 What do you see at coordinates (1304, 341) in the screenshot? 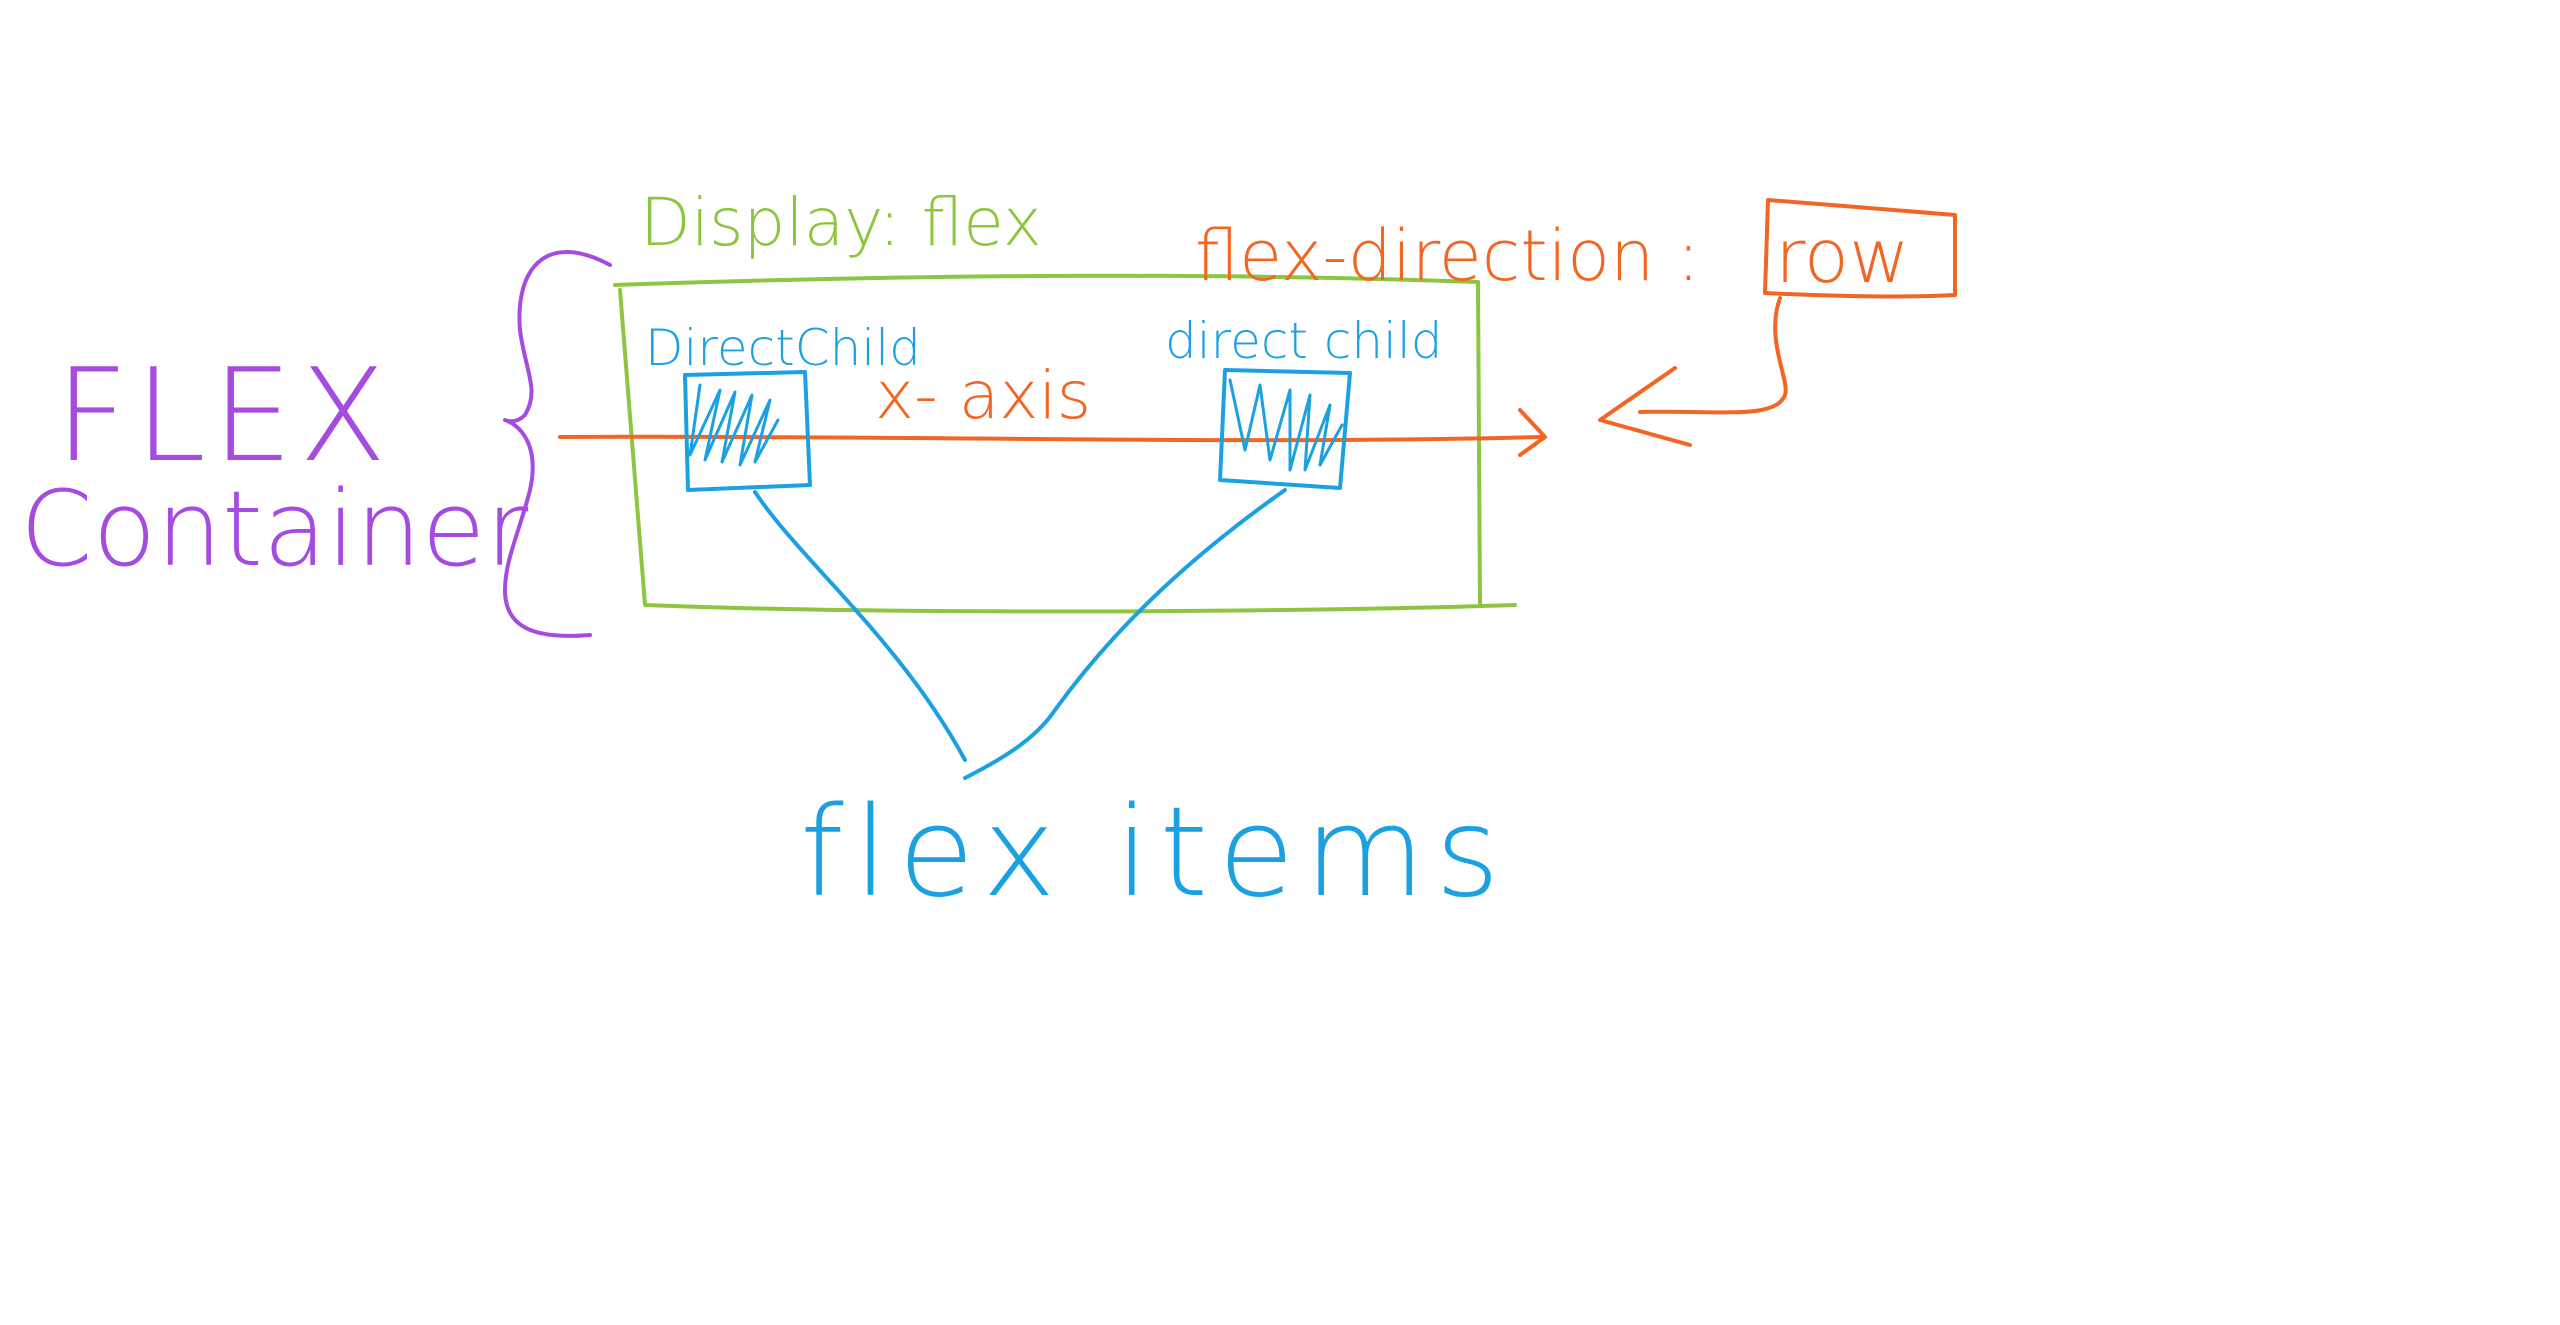
I see `direct-child-label-right: direct child` at bounding box center [1304, 341].